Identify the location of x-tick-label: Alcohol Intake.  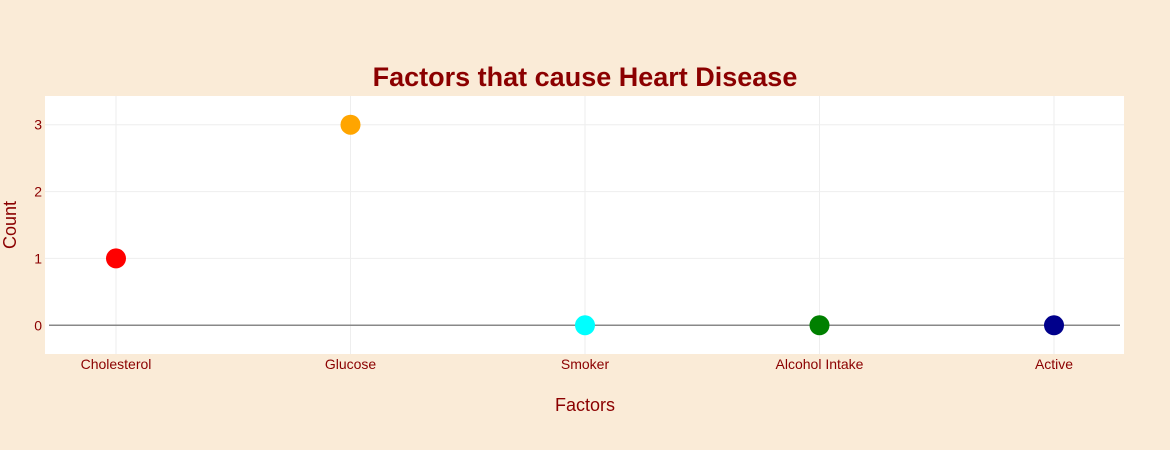
(820, 364).